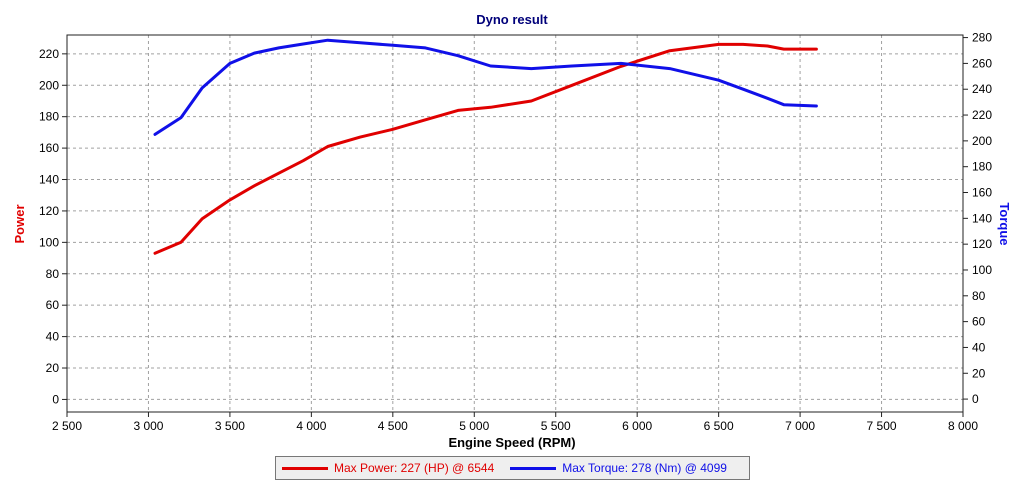 The width and height of the screenshot is (1024, 492). What do you see at coordinates (982, 244) in the screenshot?
I see `right-tick-label: 120` at bounding box center [982, 244].